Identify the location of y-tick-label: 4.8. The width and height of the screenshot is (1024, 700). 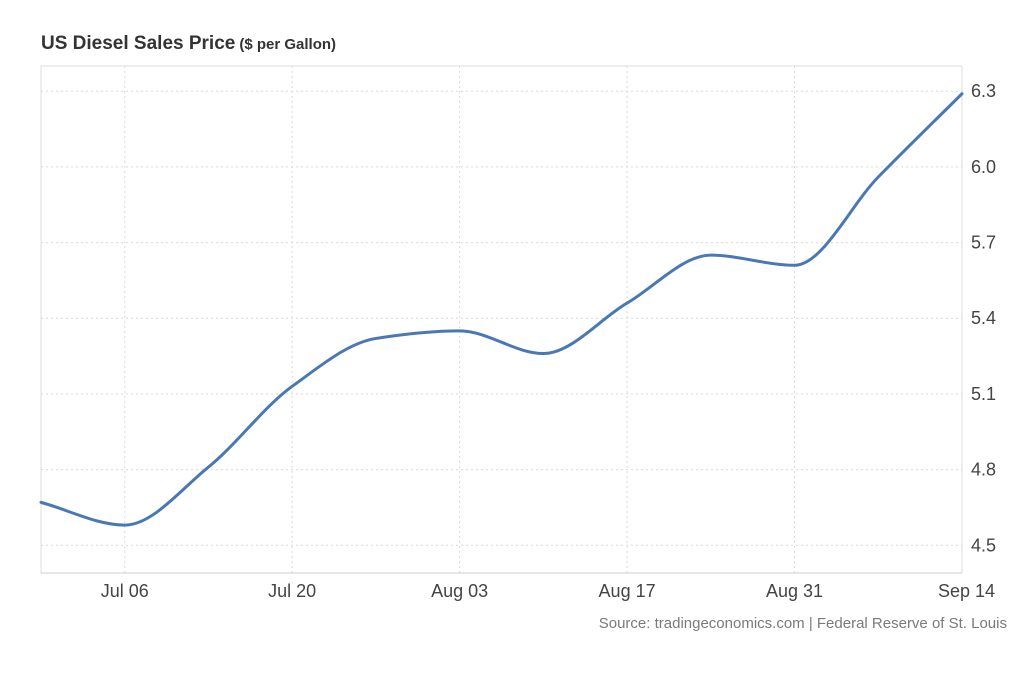
(983, 470).